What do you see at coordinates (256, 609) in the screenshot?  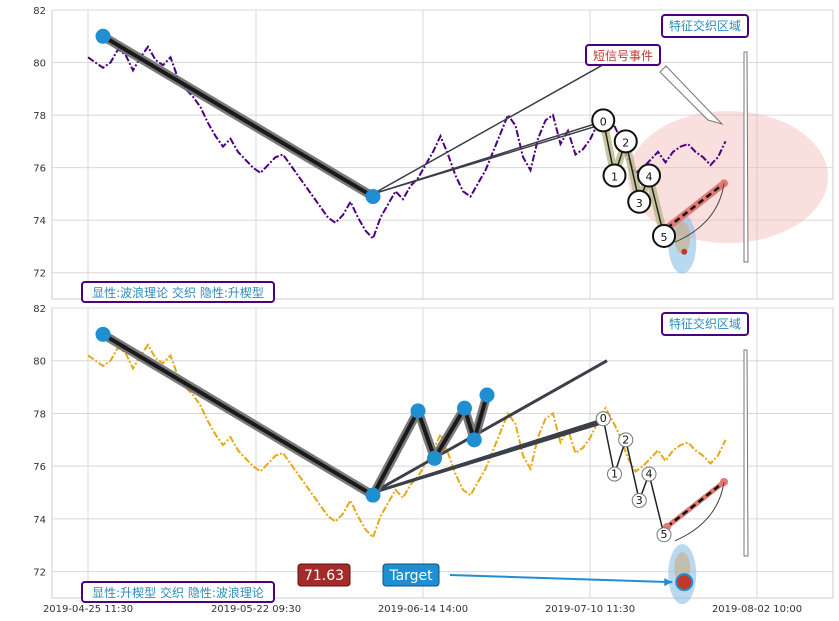 I see `x-tick-label: 2019-05-22 09:30` at bounding box center [256, 609].